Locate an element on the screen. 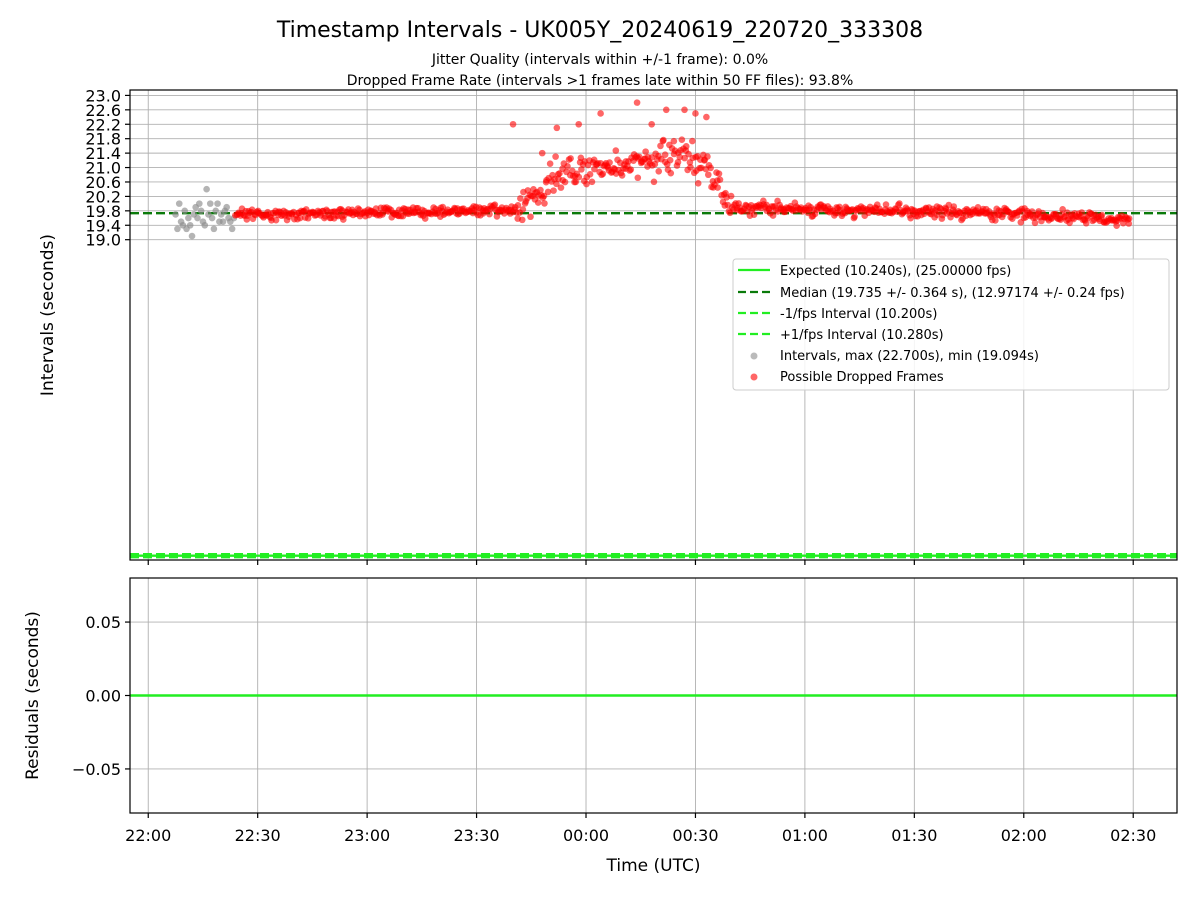 This screenshot has height=904, width=1200. legend-intervals-label: Intervals, max (22.700s), min (19.094s) is located at coordinates (909, 356).